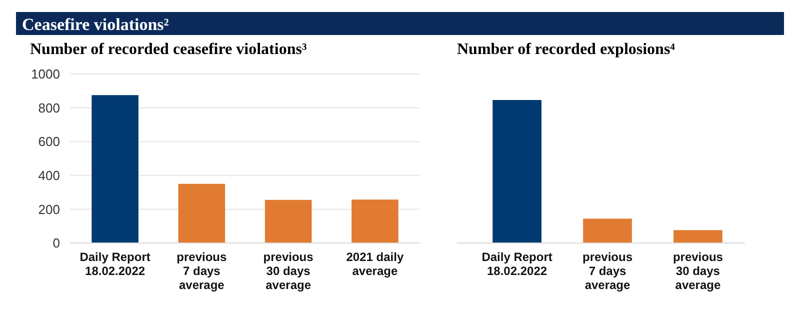  What do you see at coordinates (45, 74) in the screenshot?
I see `y-tick-label: 1000` at bounding box center [45, 74].